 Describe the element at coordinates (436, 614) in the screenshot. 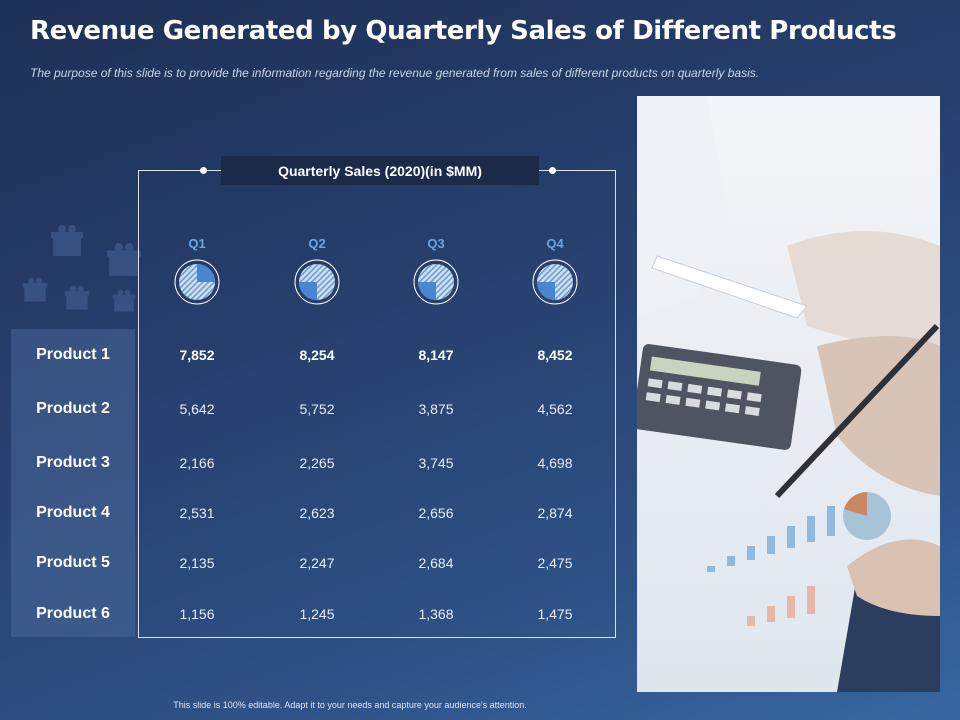

I see `table-cell: 1,368` at that location.